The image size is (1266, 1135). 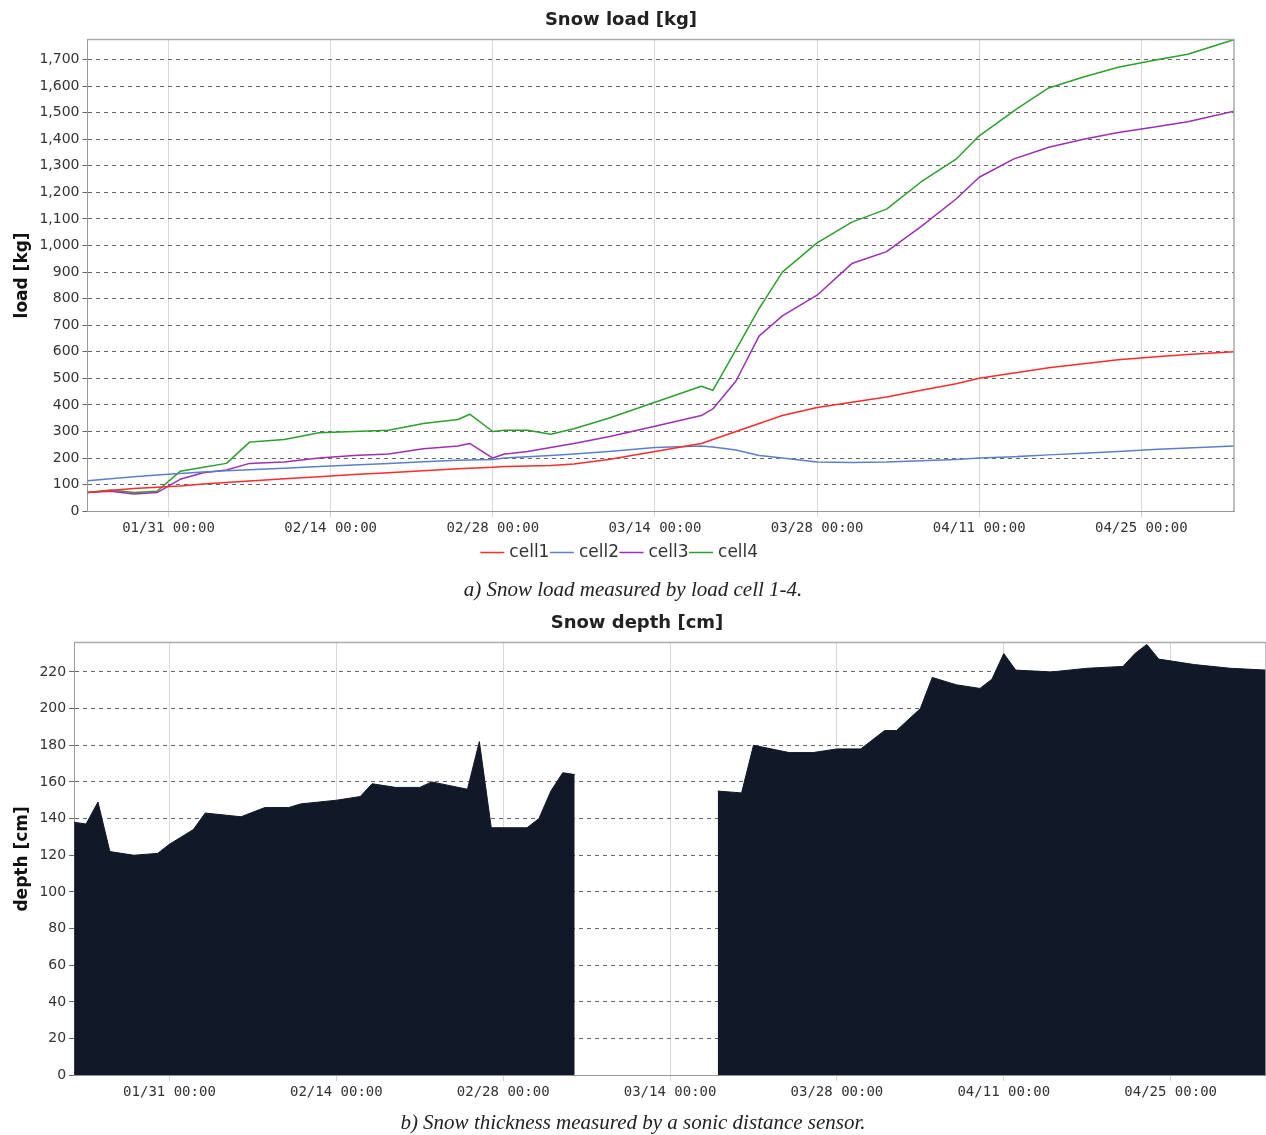 What do you see at coordinates (668, 550) in the screenshot?
I see `legend-label: cell3` at bounding box center [668, 550].